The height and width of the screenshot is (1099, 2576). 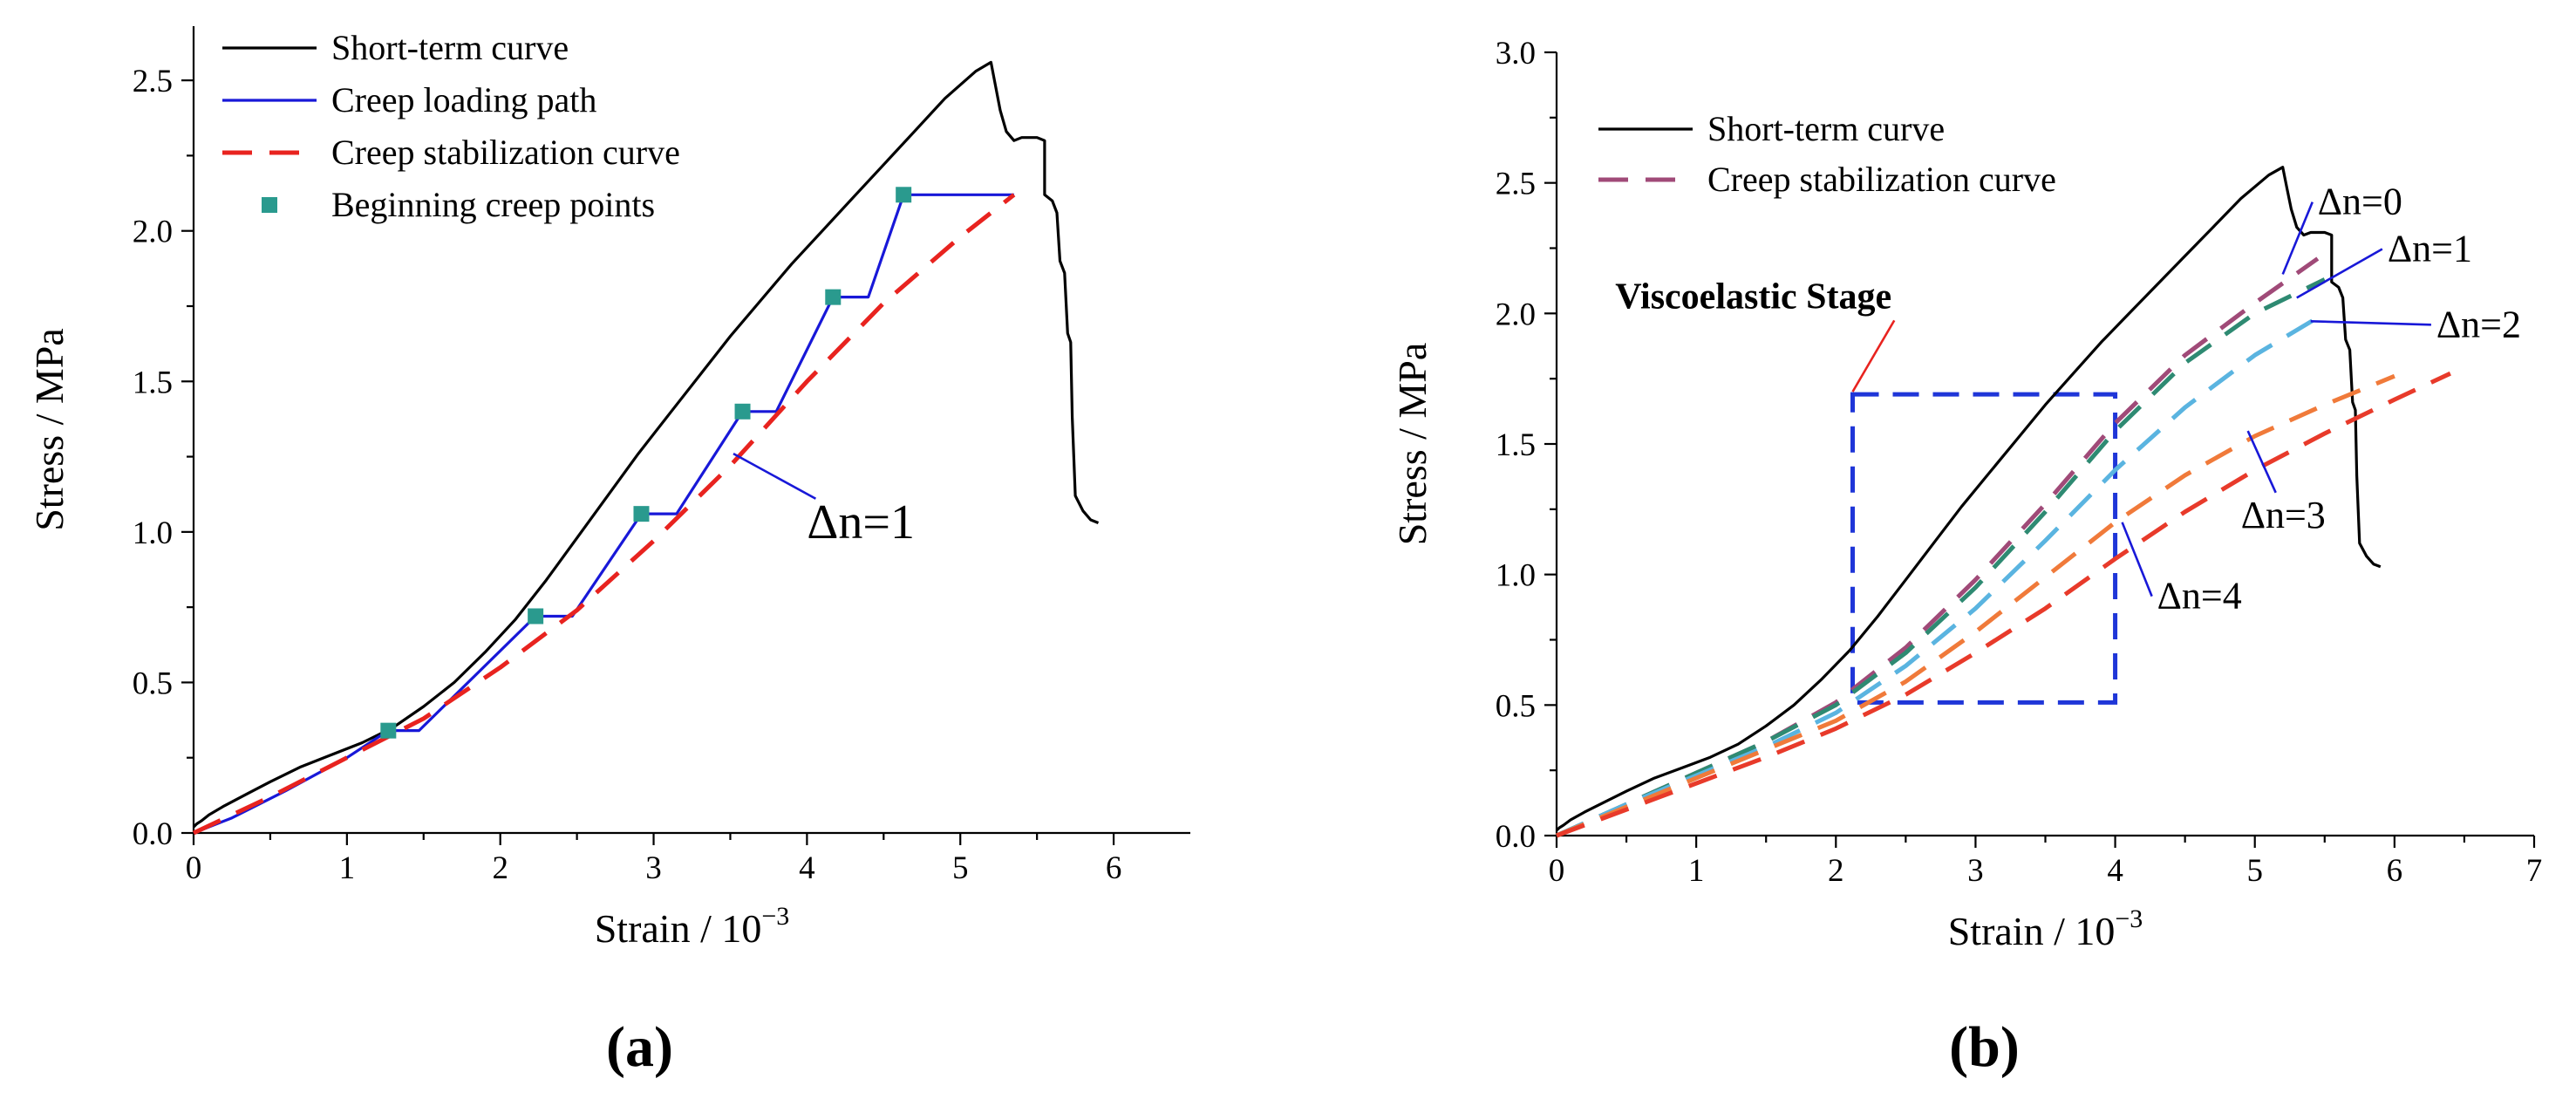 I want to click on viscoelastic-stage-box, so click(x=1984, y=548).